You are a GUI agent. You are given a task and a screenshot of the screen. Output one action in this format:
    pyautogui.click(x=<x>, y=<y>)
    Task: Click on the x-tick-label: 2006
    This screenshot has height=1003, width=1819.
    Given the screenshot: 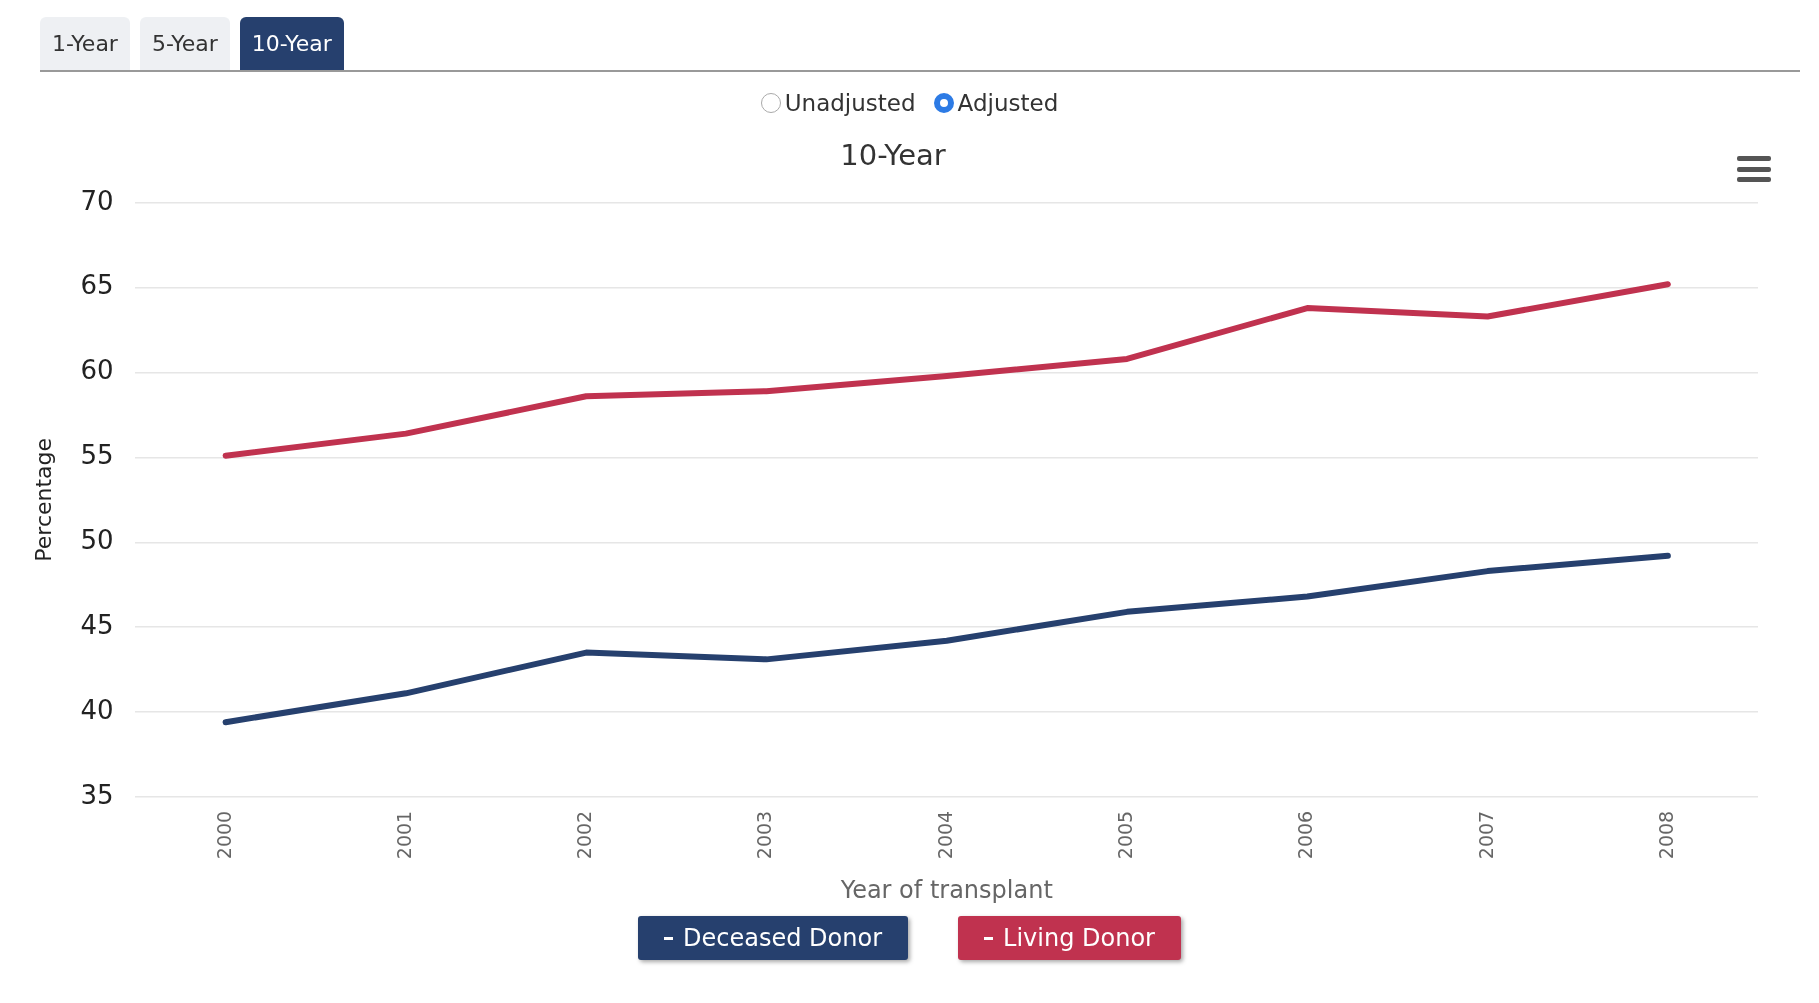 What is the action you would take?
    pyautogui.click(x=1305, y=835)
    